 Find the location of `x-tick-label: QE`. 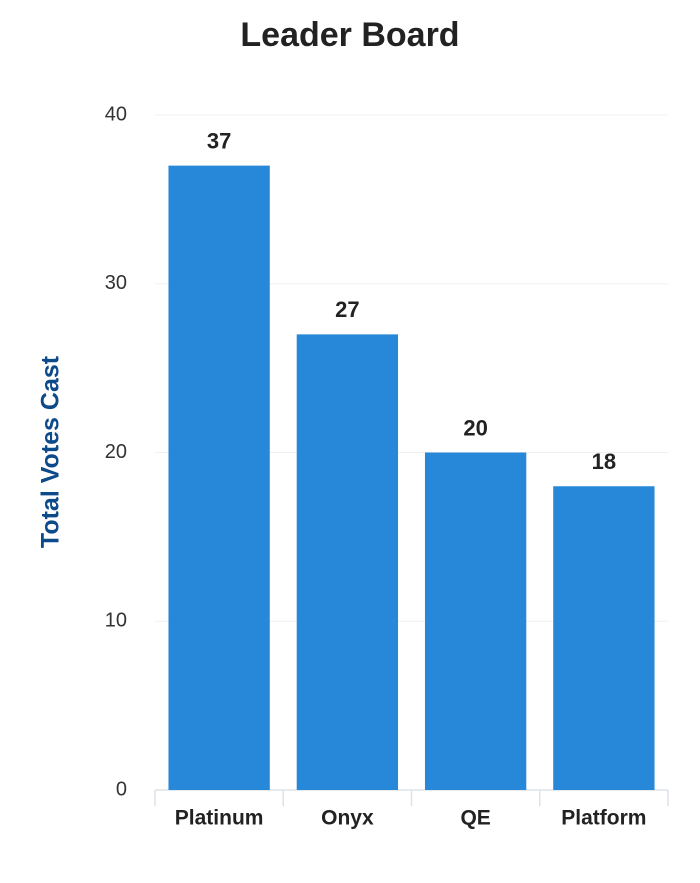

x-tick-label: QE is located at coordinates (475, 818).